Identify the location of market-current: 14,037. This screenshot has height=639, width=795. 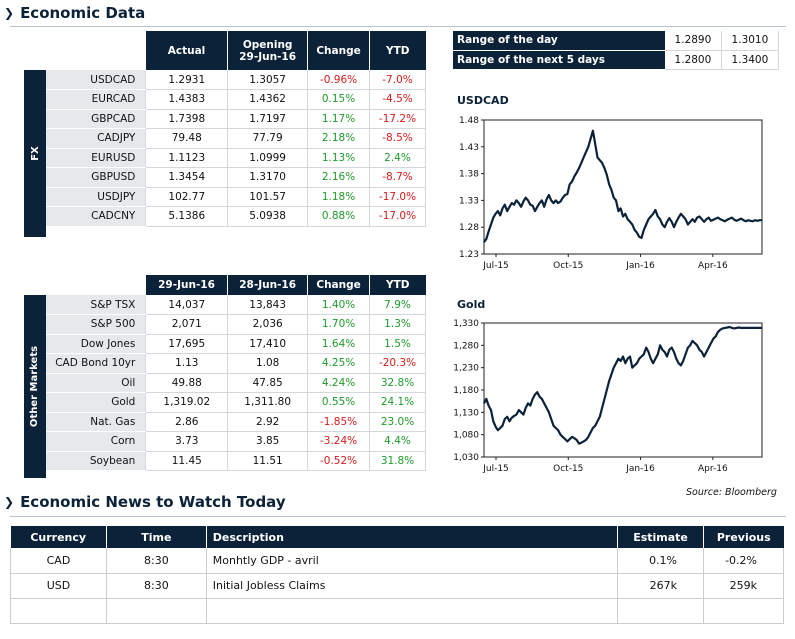
(187, 305).